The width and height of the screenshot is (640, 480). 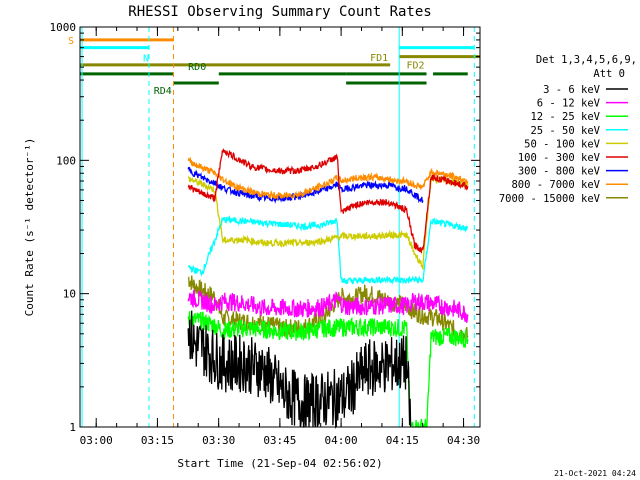 I want to click on x-tick-label: 04:30, so click(x=463, y=440).